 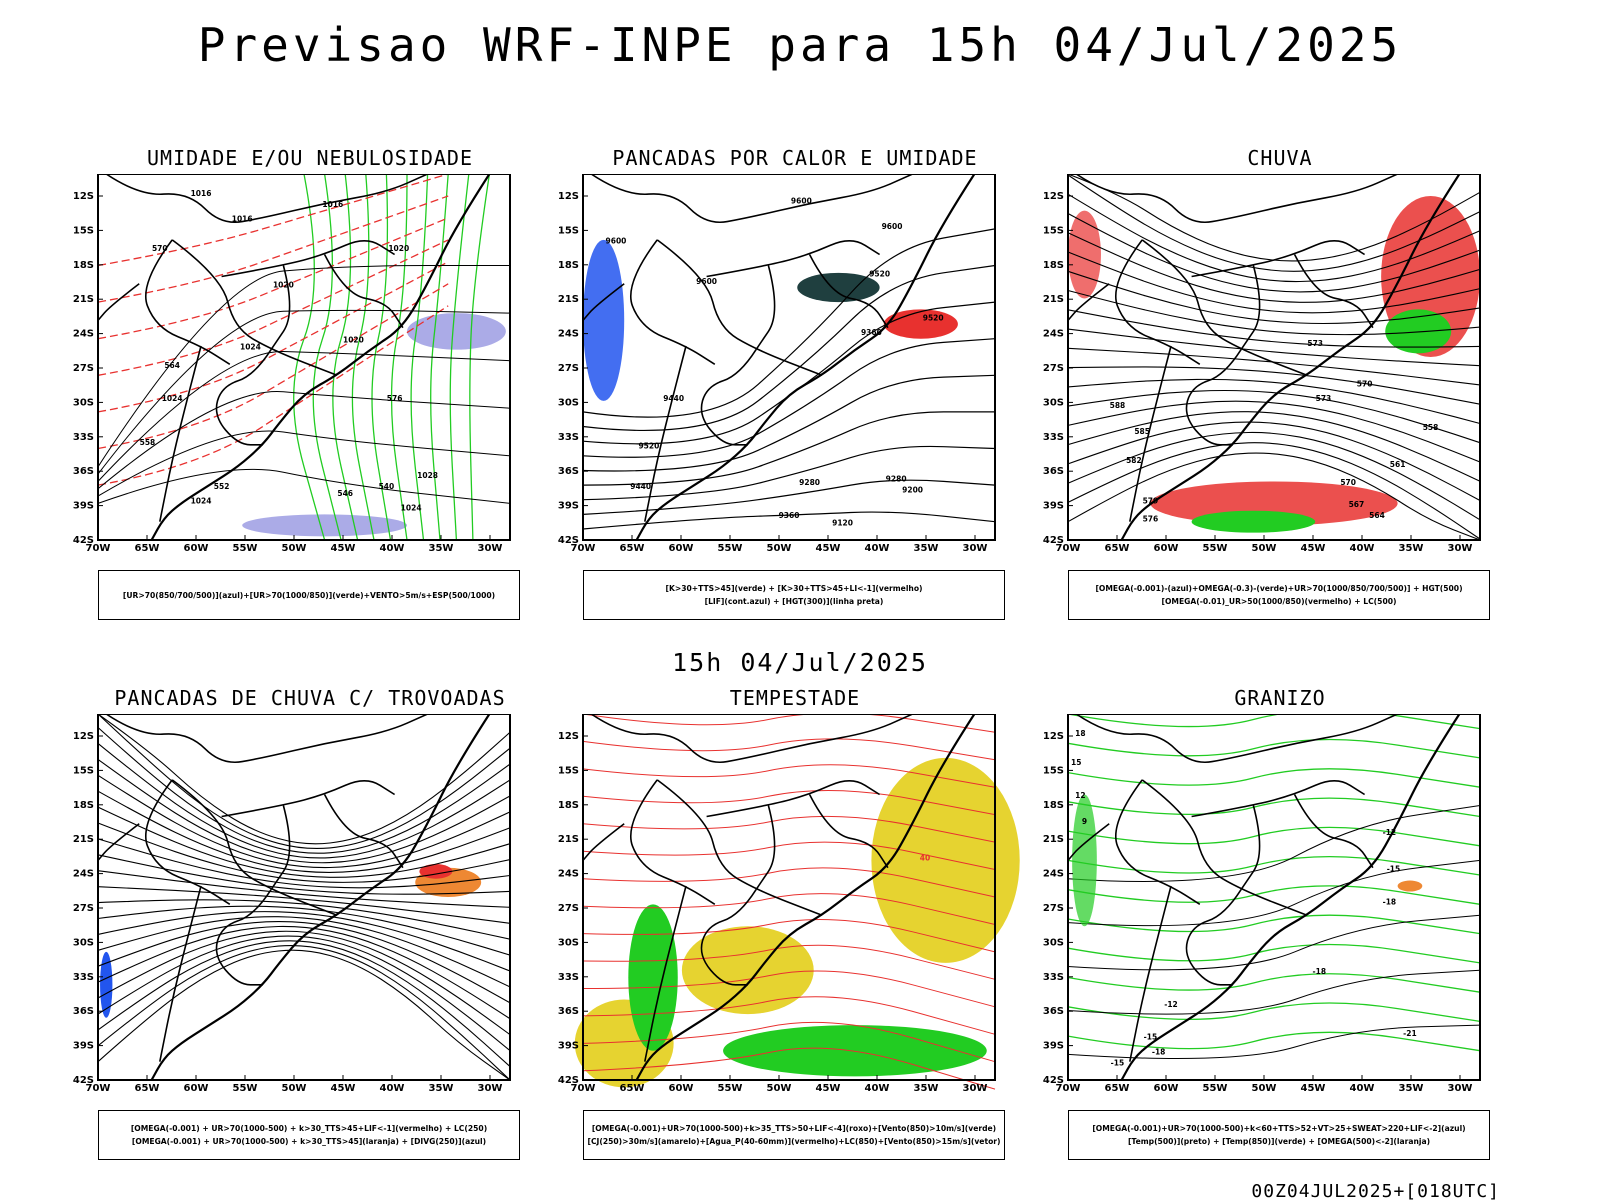 What do you see at coordinates (392, 548) in the screenshot?
I see `lon-tick-label: 40W` at bounding box center [392, 548].